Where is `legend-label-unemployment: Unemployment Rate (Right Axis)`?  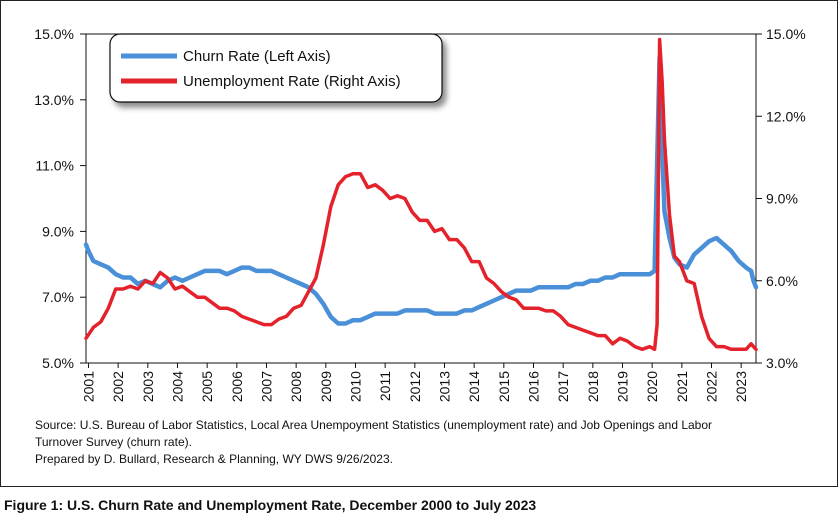
legend-label-unemployment: Unemployment Rate (Right Axis) is located at coordinates (292, 81).